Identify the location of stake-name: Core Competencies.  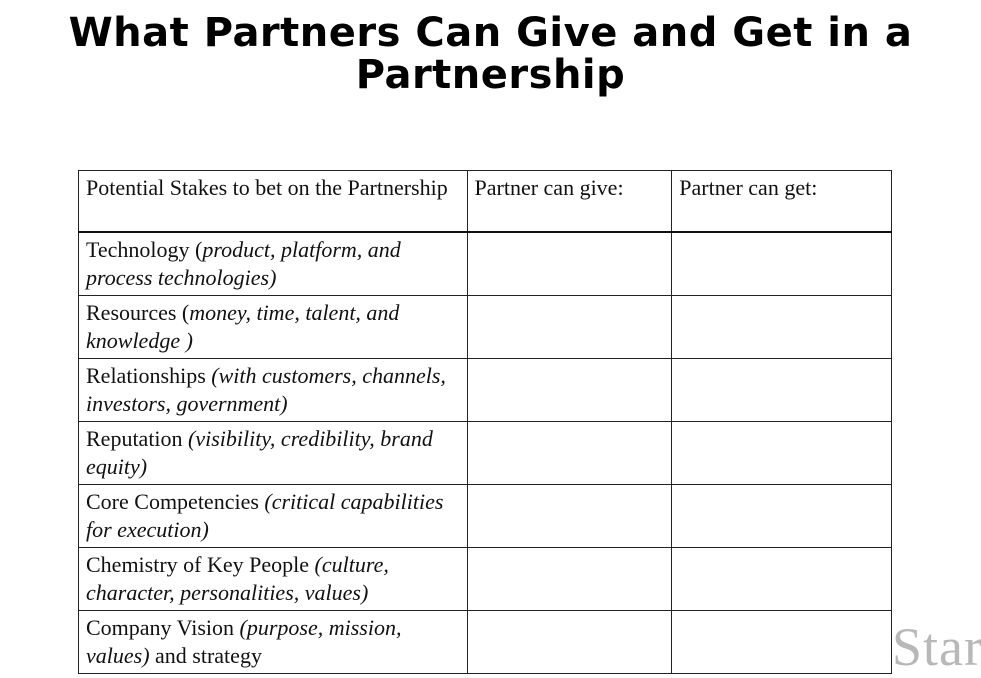
(172, 501).